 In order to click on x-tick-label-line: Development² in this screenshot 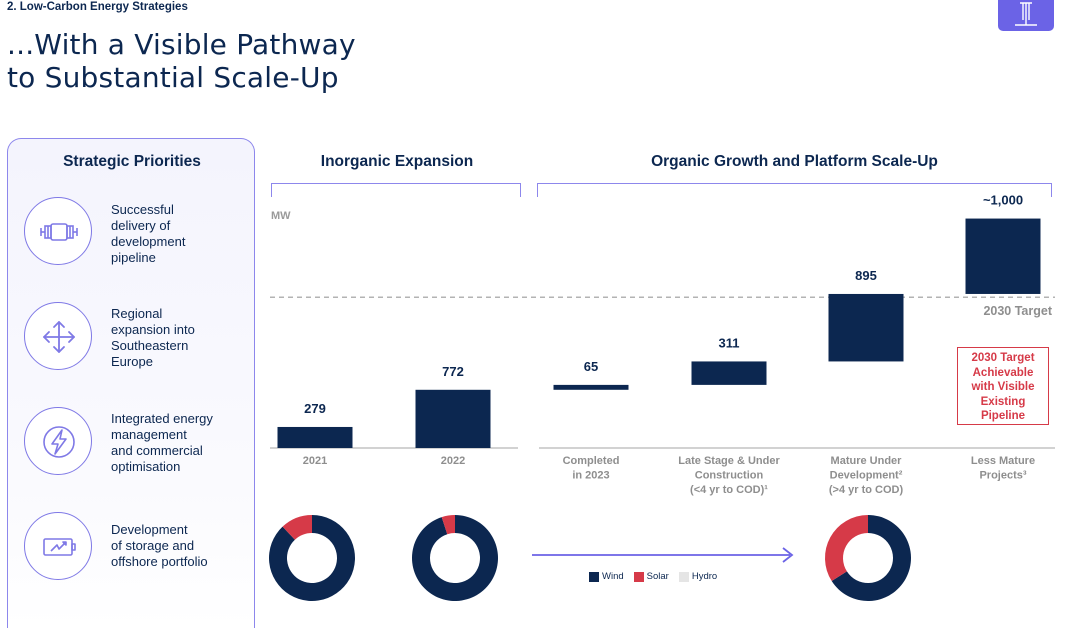, I will do `click(866, 476)`.